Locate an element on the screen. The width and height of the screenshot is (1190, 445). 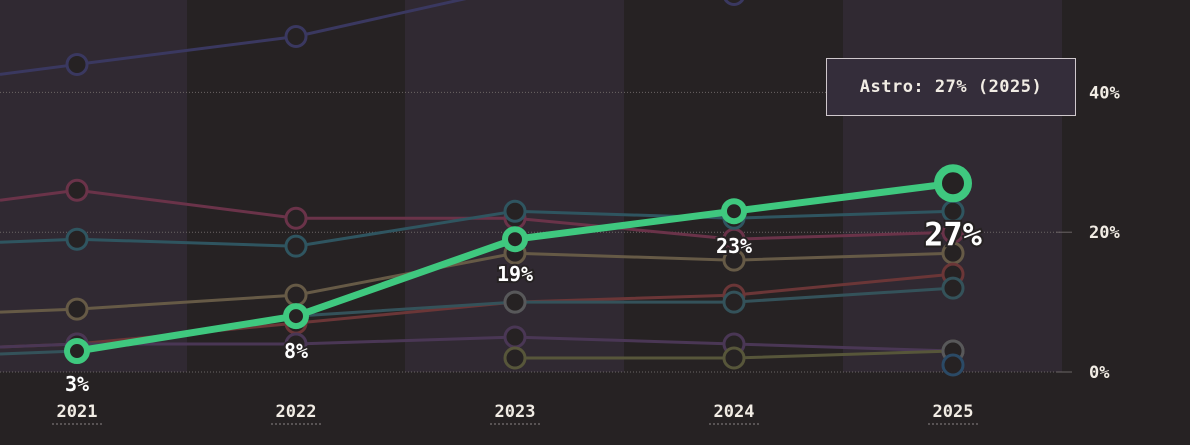
astro-data-label: 8% is located at coordinates (296, 351).